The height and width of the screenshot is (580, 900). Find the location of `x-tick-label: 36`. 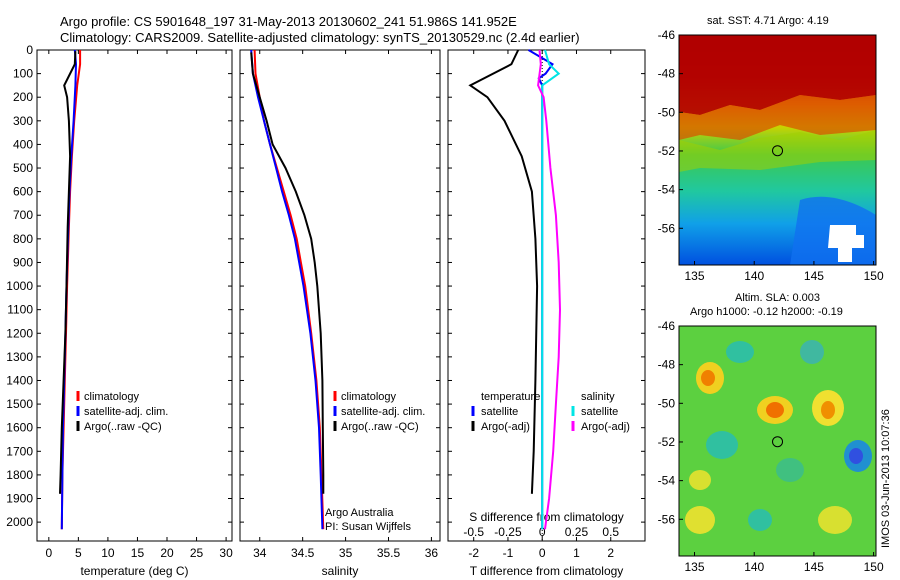

x-tick-label: 36 is located at coordinates (432, 553).